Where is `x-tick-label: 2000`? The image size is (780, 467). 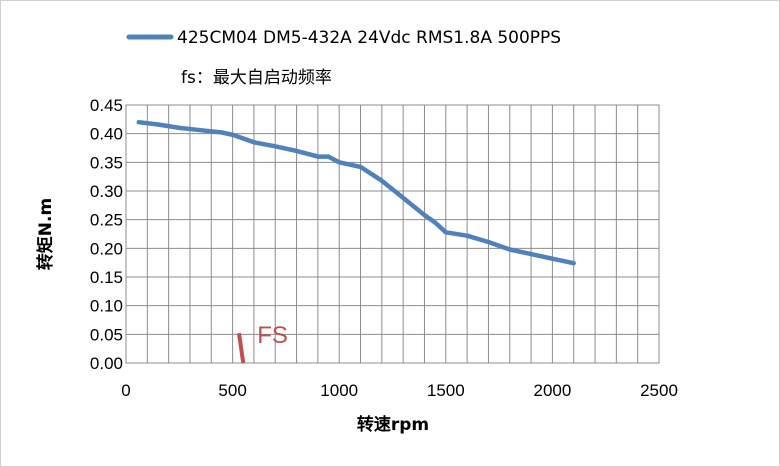
x-tick-label: 2000 is located at coordinates (552, 390).